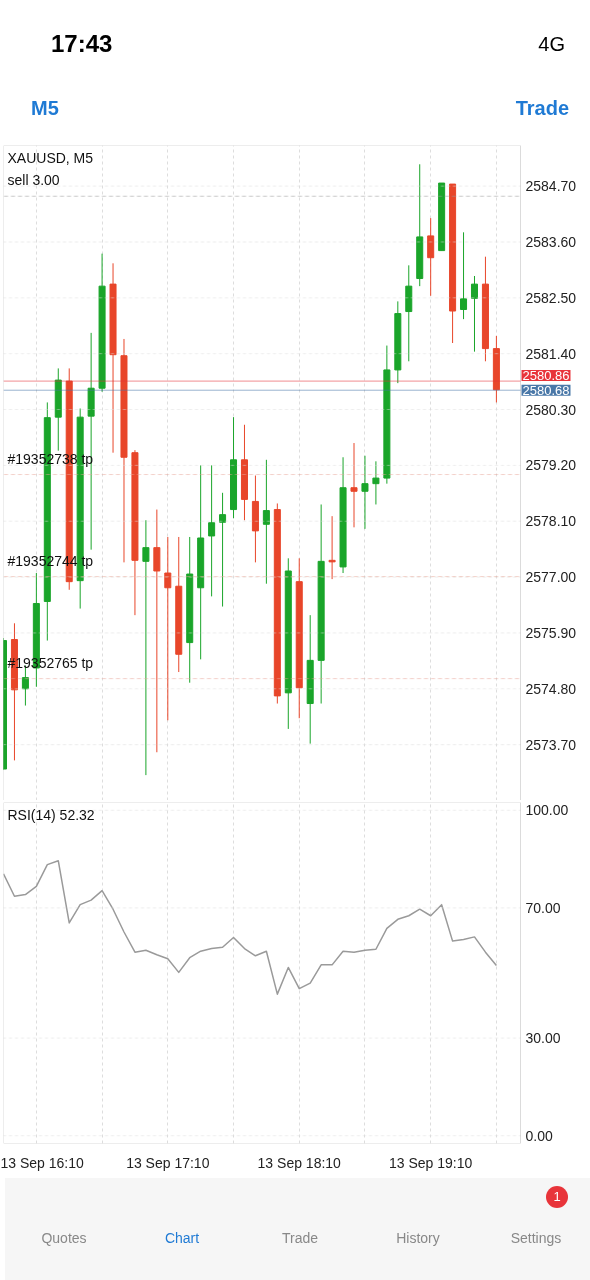 This screenshot has width=590, height=1280. Describe the element at coordinates (551, 632) in the screenshot. I see `y-tick-label: 2575.90` at that location.